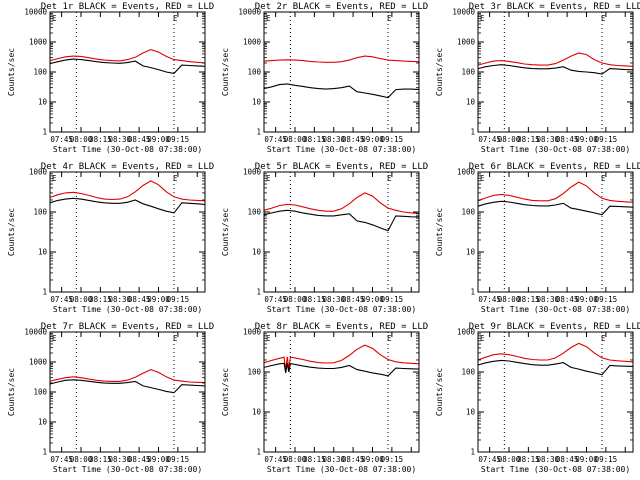 This screenshot has width=640, height=480. I want to click on panel-title: Det 3r BLACK = Events, RED = LLD, so click(554, 7).